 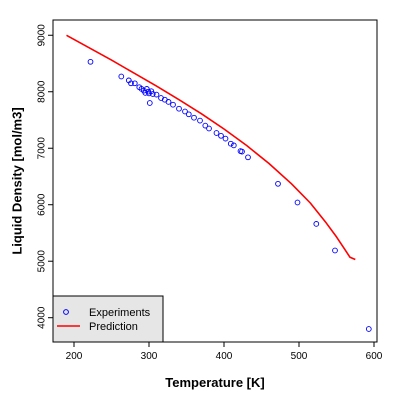 I want to click on x-axis-title: Temperature [K], so click(x=214, y=382).